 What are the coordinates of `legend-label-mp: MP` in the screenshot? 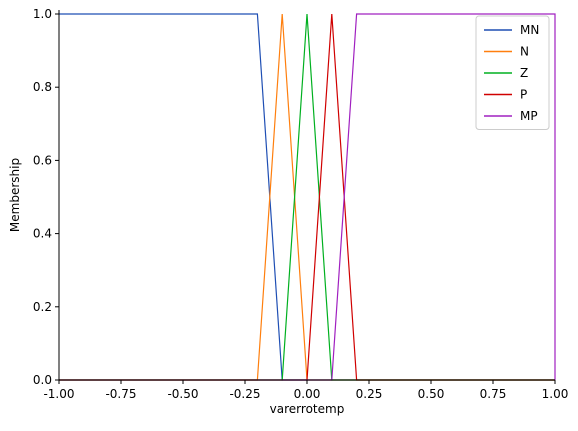 It's located at (529, 116).